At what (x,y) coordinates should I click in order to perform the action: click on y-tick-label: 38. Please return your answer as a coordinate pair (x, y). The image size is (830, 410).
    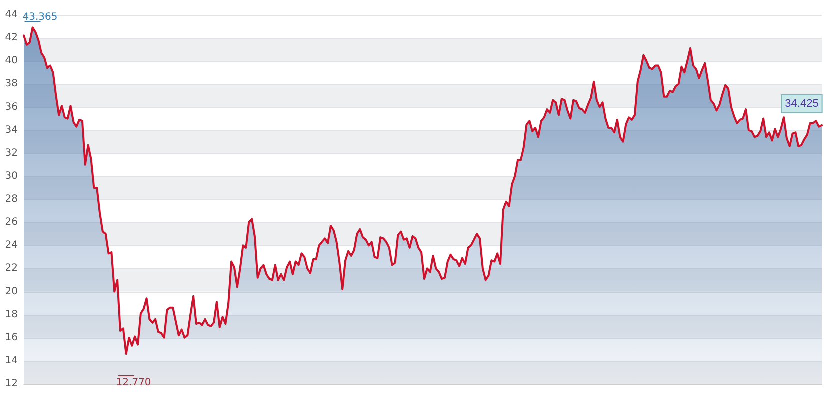
    Looking at the image, I should click on (11, 84).